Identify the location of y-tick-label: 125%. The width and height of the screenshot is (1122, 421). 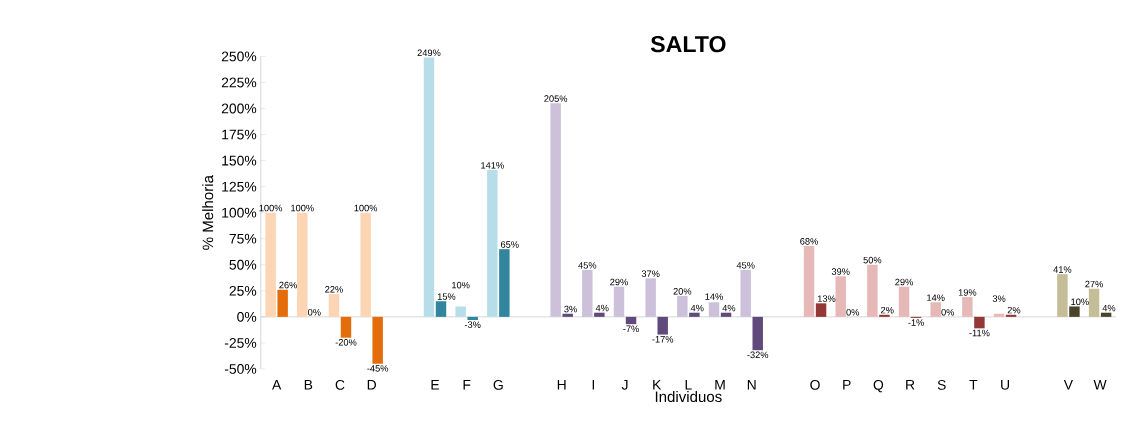
(239, 186).